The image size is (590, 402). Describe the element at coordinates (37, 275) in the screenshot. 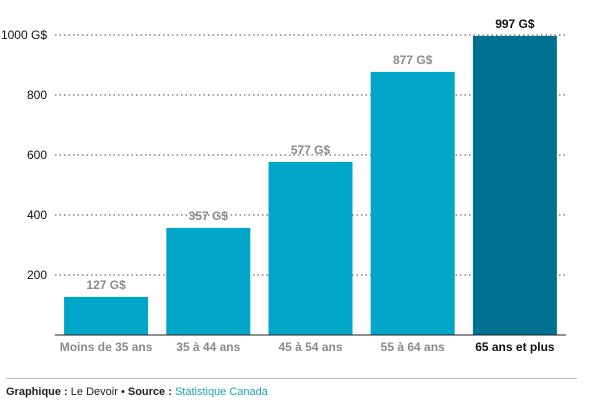

I see `y-tick-label: 200` at that location.